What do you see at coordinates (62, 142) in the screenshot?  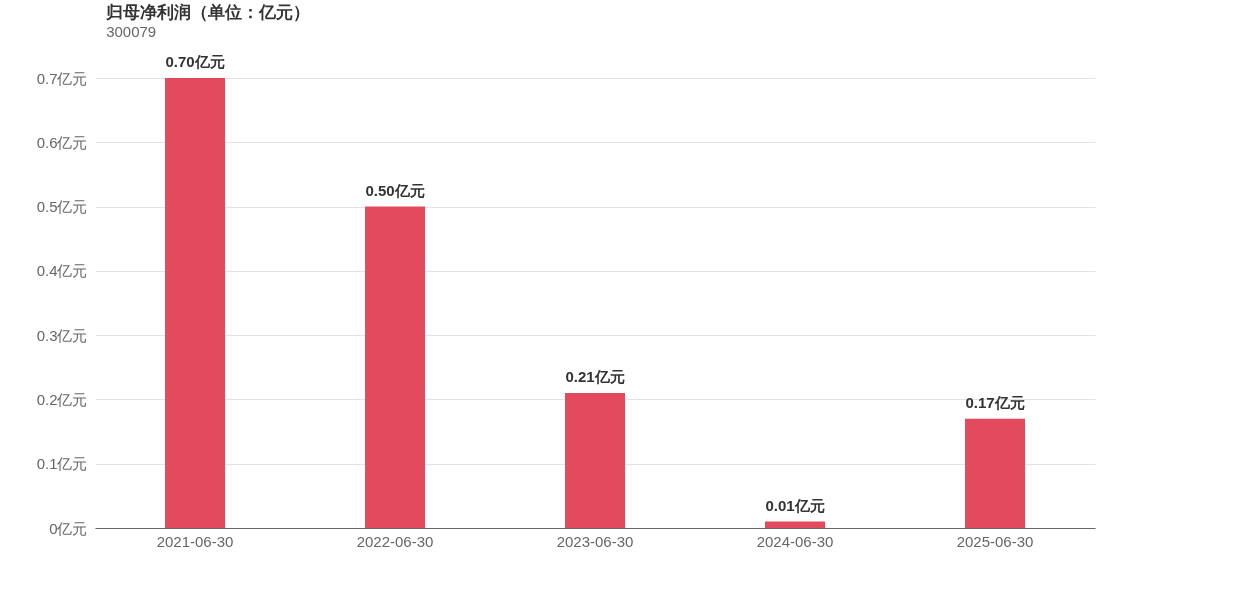 I see `y-tick-label: 0.6亿元` at bounding box center [62, 142].